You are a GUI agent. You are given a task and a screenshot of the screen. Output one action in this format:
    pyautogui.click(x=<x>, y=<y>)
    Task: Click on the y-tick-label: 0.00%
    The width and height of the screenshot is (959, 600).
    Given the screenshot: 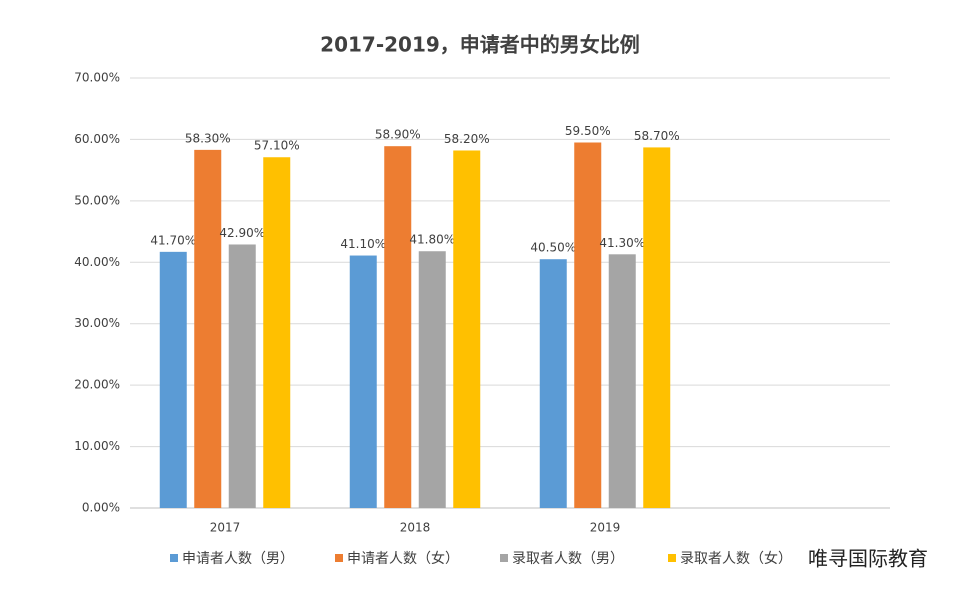 What is the action you would take?
    pyautogui.click(x=101, y=508)
    